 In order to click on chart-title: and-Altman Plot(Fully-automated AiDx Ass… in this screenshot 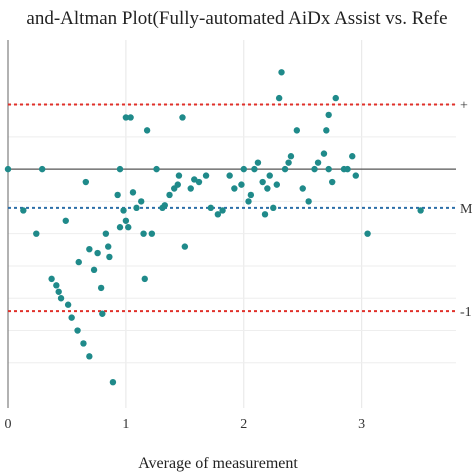, I will do `click(236, 18)`.